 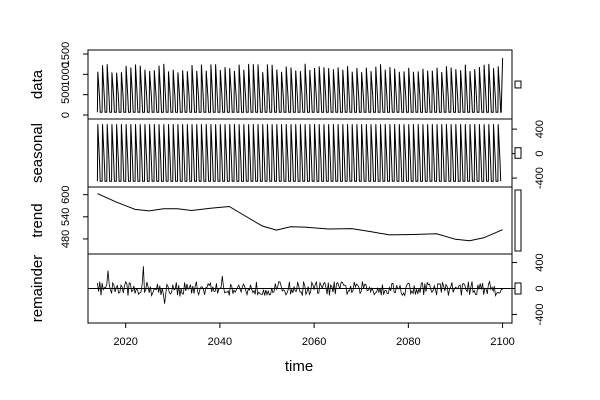 I want to click on range-bar-remainder, so click(x=518, y=288).